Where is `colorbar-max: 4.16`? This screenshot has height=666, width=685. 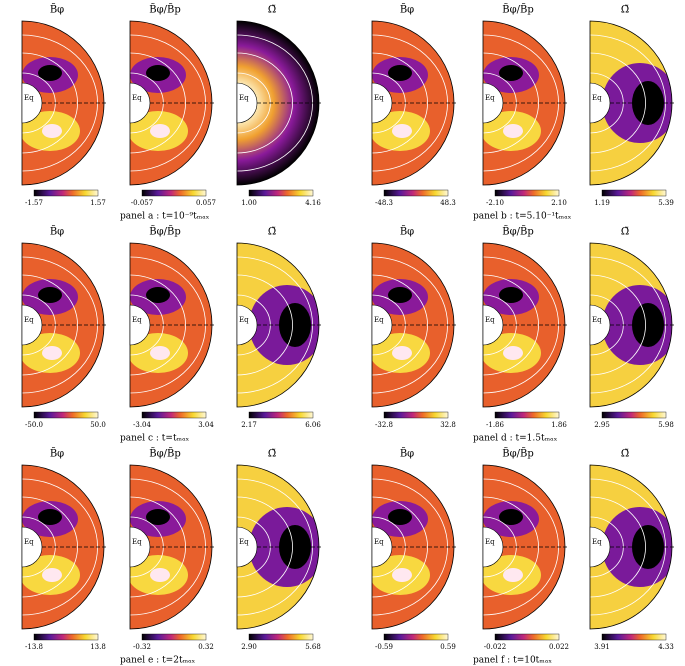 colorbar-max: 4.16 is located at coordinates (313, 203).